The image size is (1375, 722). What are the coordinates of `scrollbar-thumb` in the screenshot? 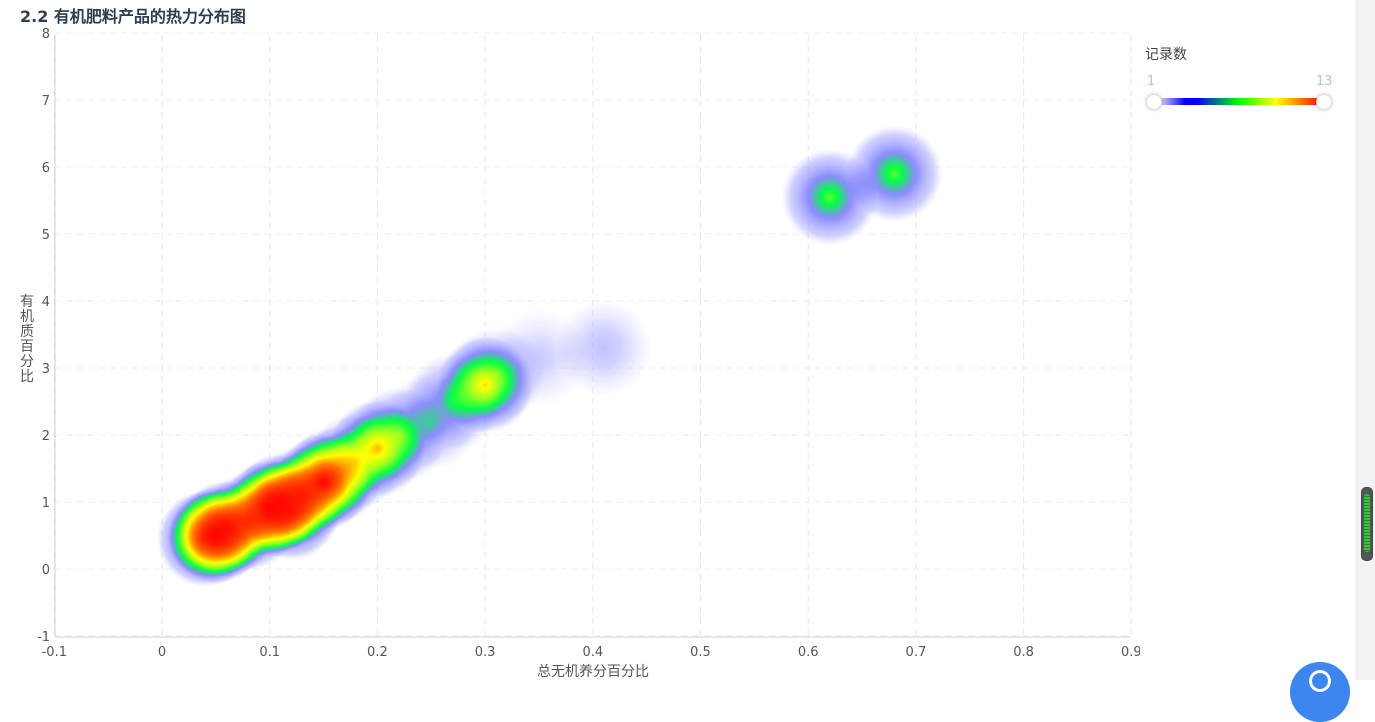 It's located at (1367, 524).